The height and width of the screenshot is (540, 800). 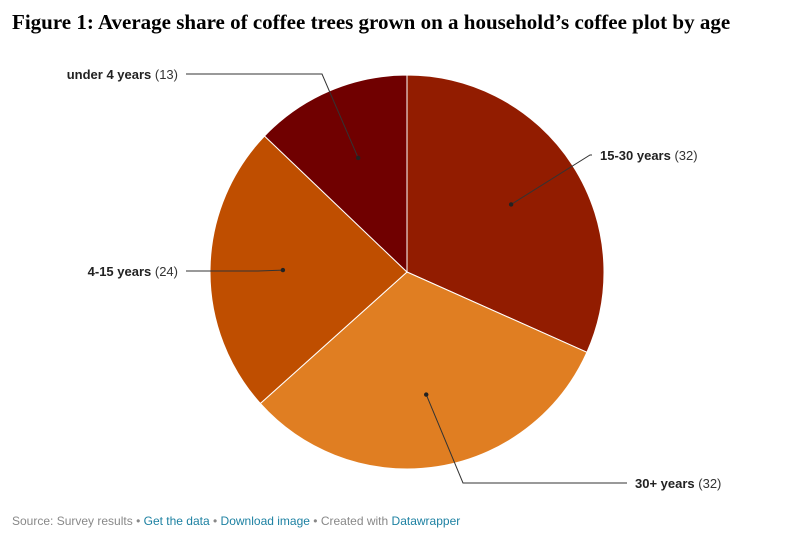 I want to click on slice-label-name: under 4 years, so click(x=109, y=74).